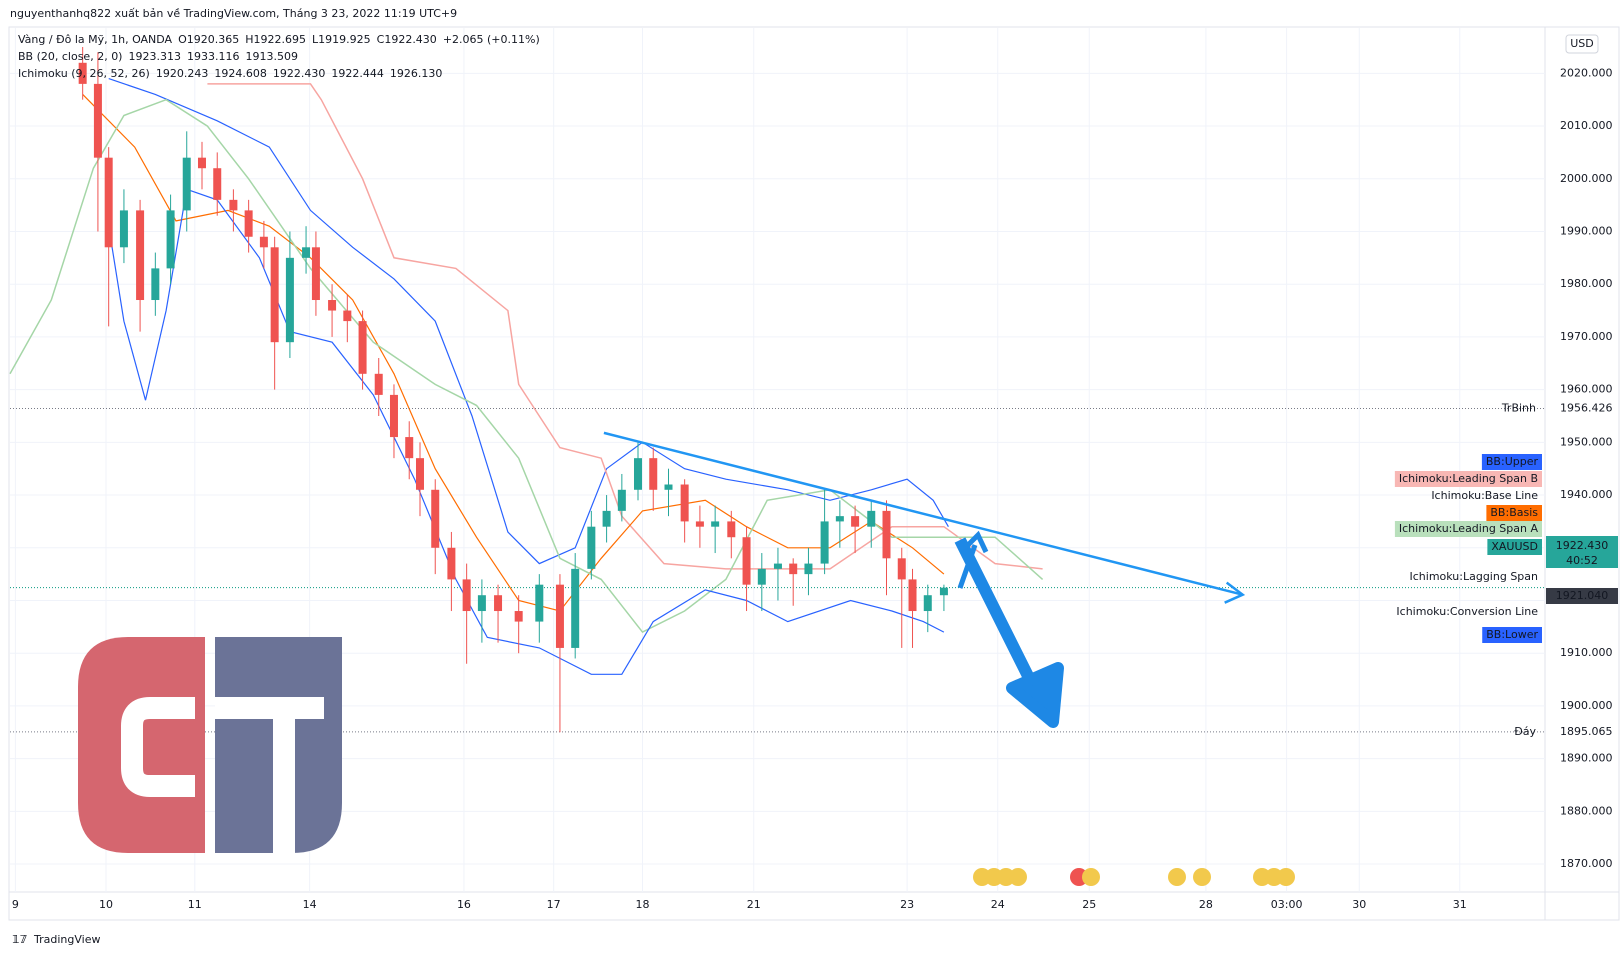  Describe the element at coordinates (1009, 632) in the screenshot. I see `down-arrow` at that location.